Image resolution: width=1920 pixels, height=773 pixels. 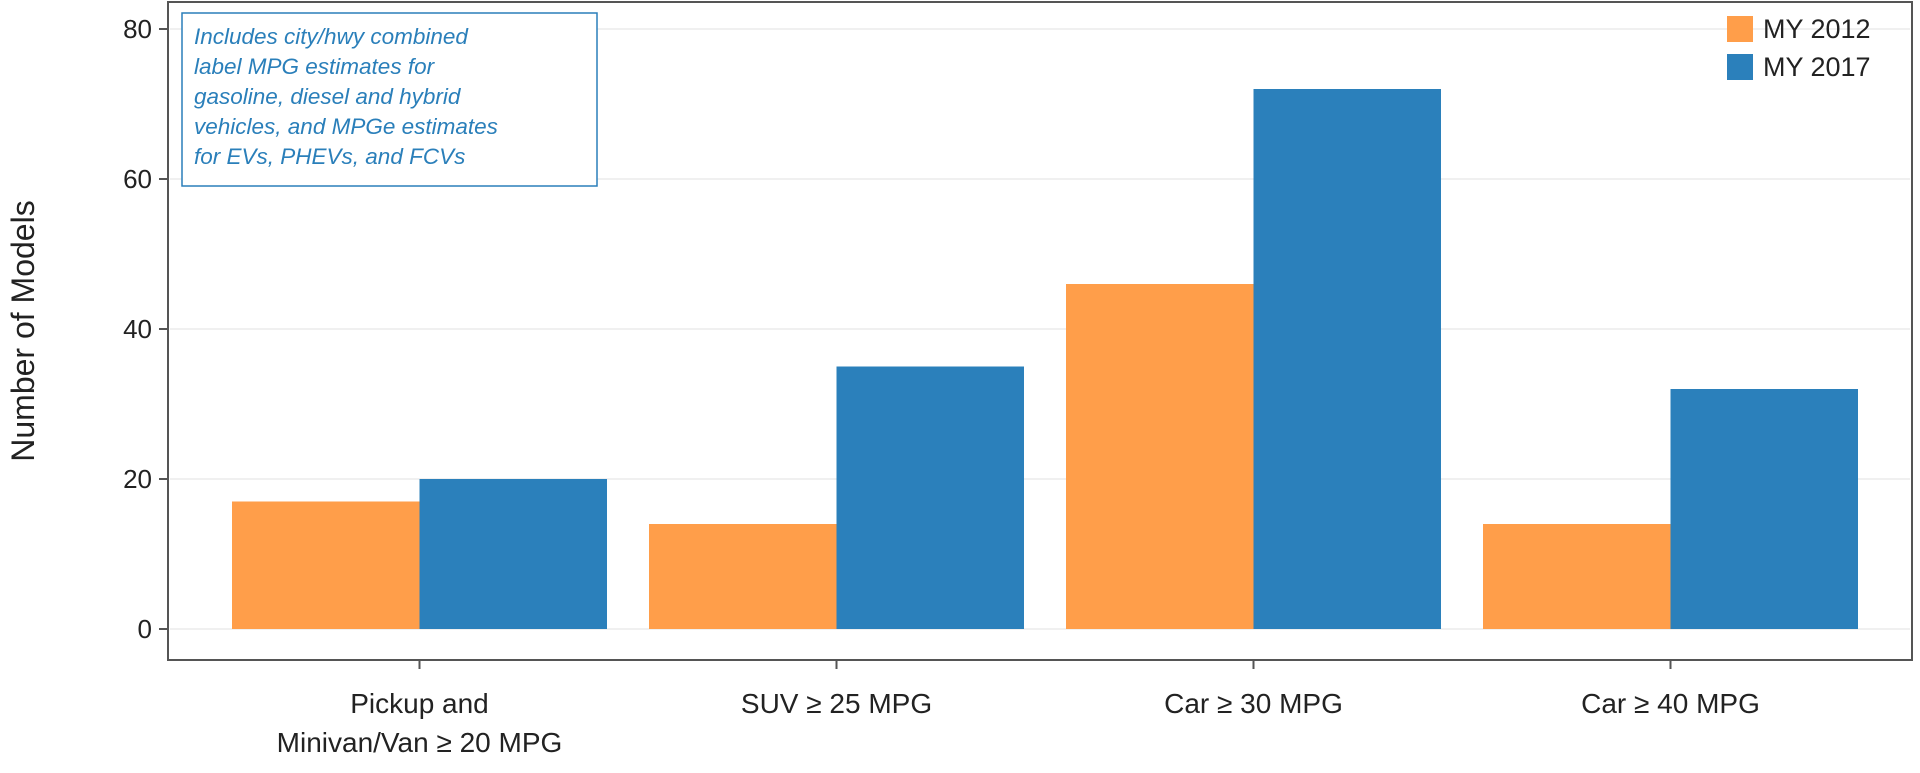 I want to click on annotation-text: gasoline, diesel and hybrid, so click(x=328, y=96).